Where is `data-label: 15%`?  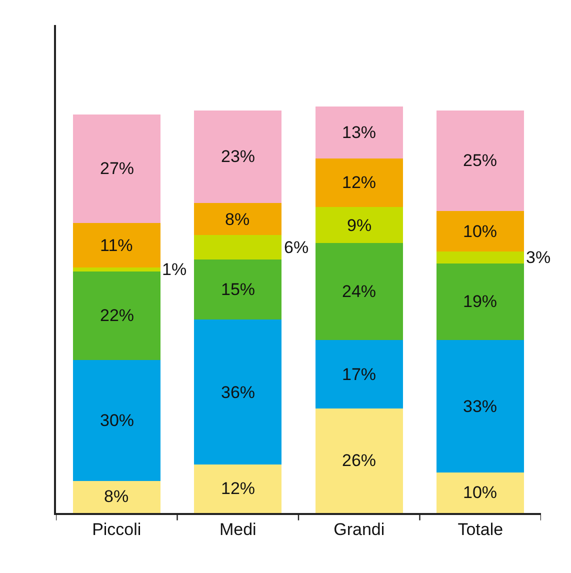
data-label: 15% is located at coordinates (238, 289).